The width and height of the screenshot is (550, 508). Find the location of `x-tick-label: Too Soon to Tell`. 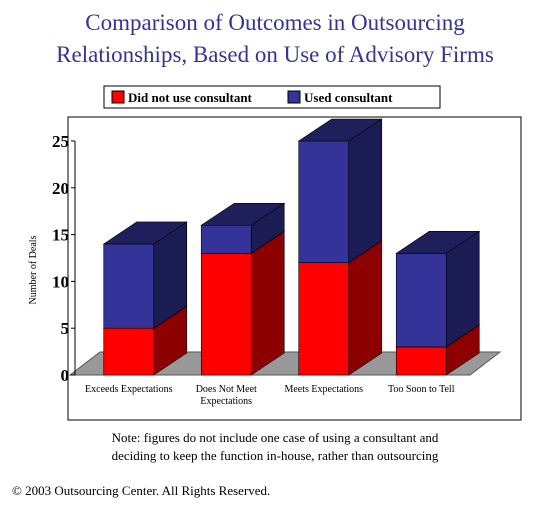

x-tick-label: Too Soon to Tell is located at coordinates (421, 389).